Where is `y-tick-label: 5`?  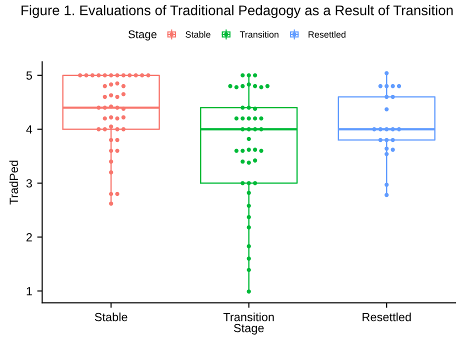 y-tick-label: 5 is located at coordinates (29, 75).